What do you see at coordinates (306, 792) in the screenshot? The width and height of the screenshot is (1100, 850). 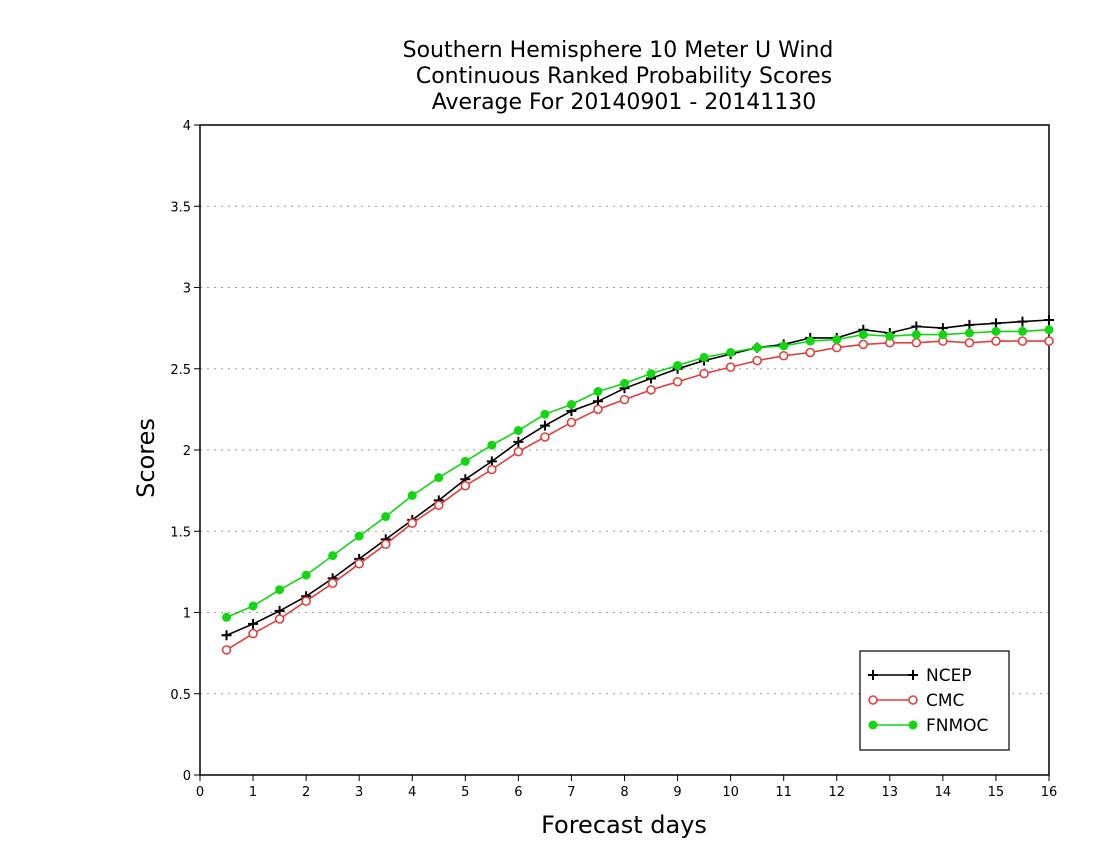 I see `x-tick-label: 2` at bounding box center [306, 792].